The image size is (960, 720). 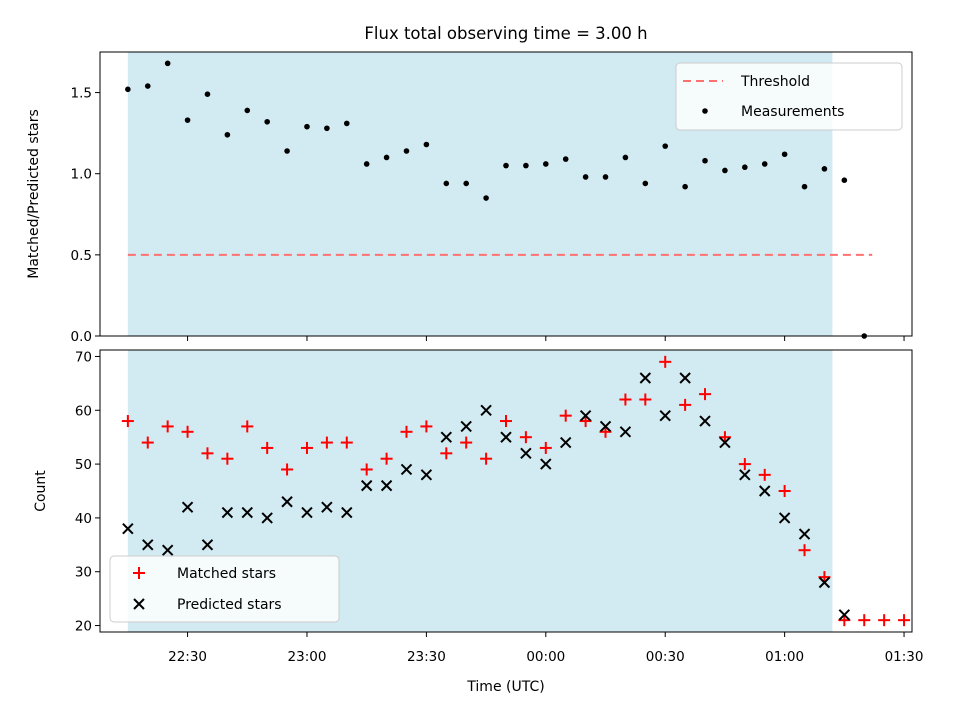 What do you see at coordinates (85, 215) in the screenshot?
I see `top-y-ticks: 0.0 0.5 1.0 1.5` at bounding box center [85, 215].